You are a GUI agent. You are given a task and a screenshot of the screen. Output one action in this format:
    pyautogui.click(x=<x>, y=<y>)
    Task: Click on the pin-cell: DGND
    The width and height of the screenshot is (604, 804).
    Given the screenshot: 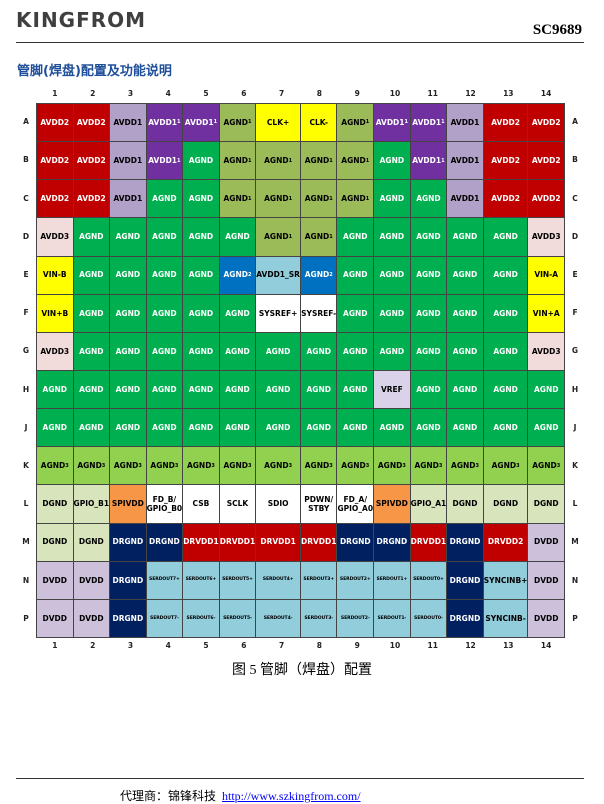 What is the action you would take?
    pyautogui.click(x=55, y=542)
    